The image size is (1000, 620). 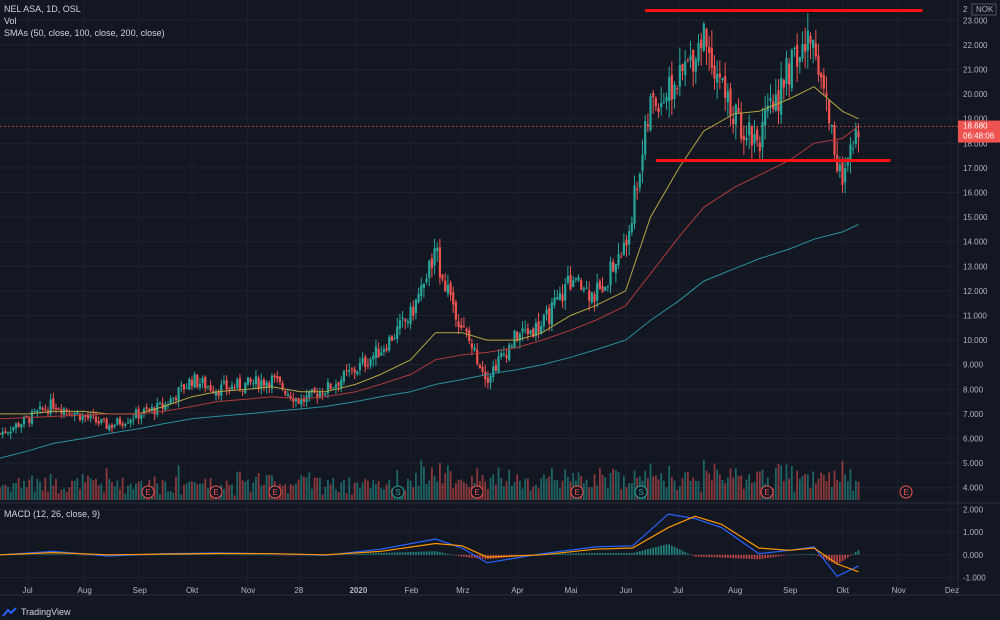 What do you see at coordinates (84, 33) in the screenshot?
I see `sma-legend: SMAs (50, close, 100, close, 200, close)` at bounding box center [84, 33].